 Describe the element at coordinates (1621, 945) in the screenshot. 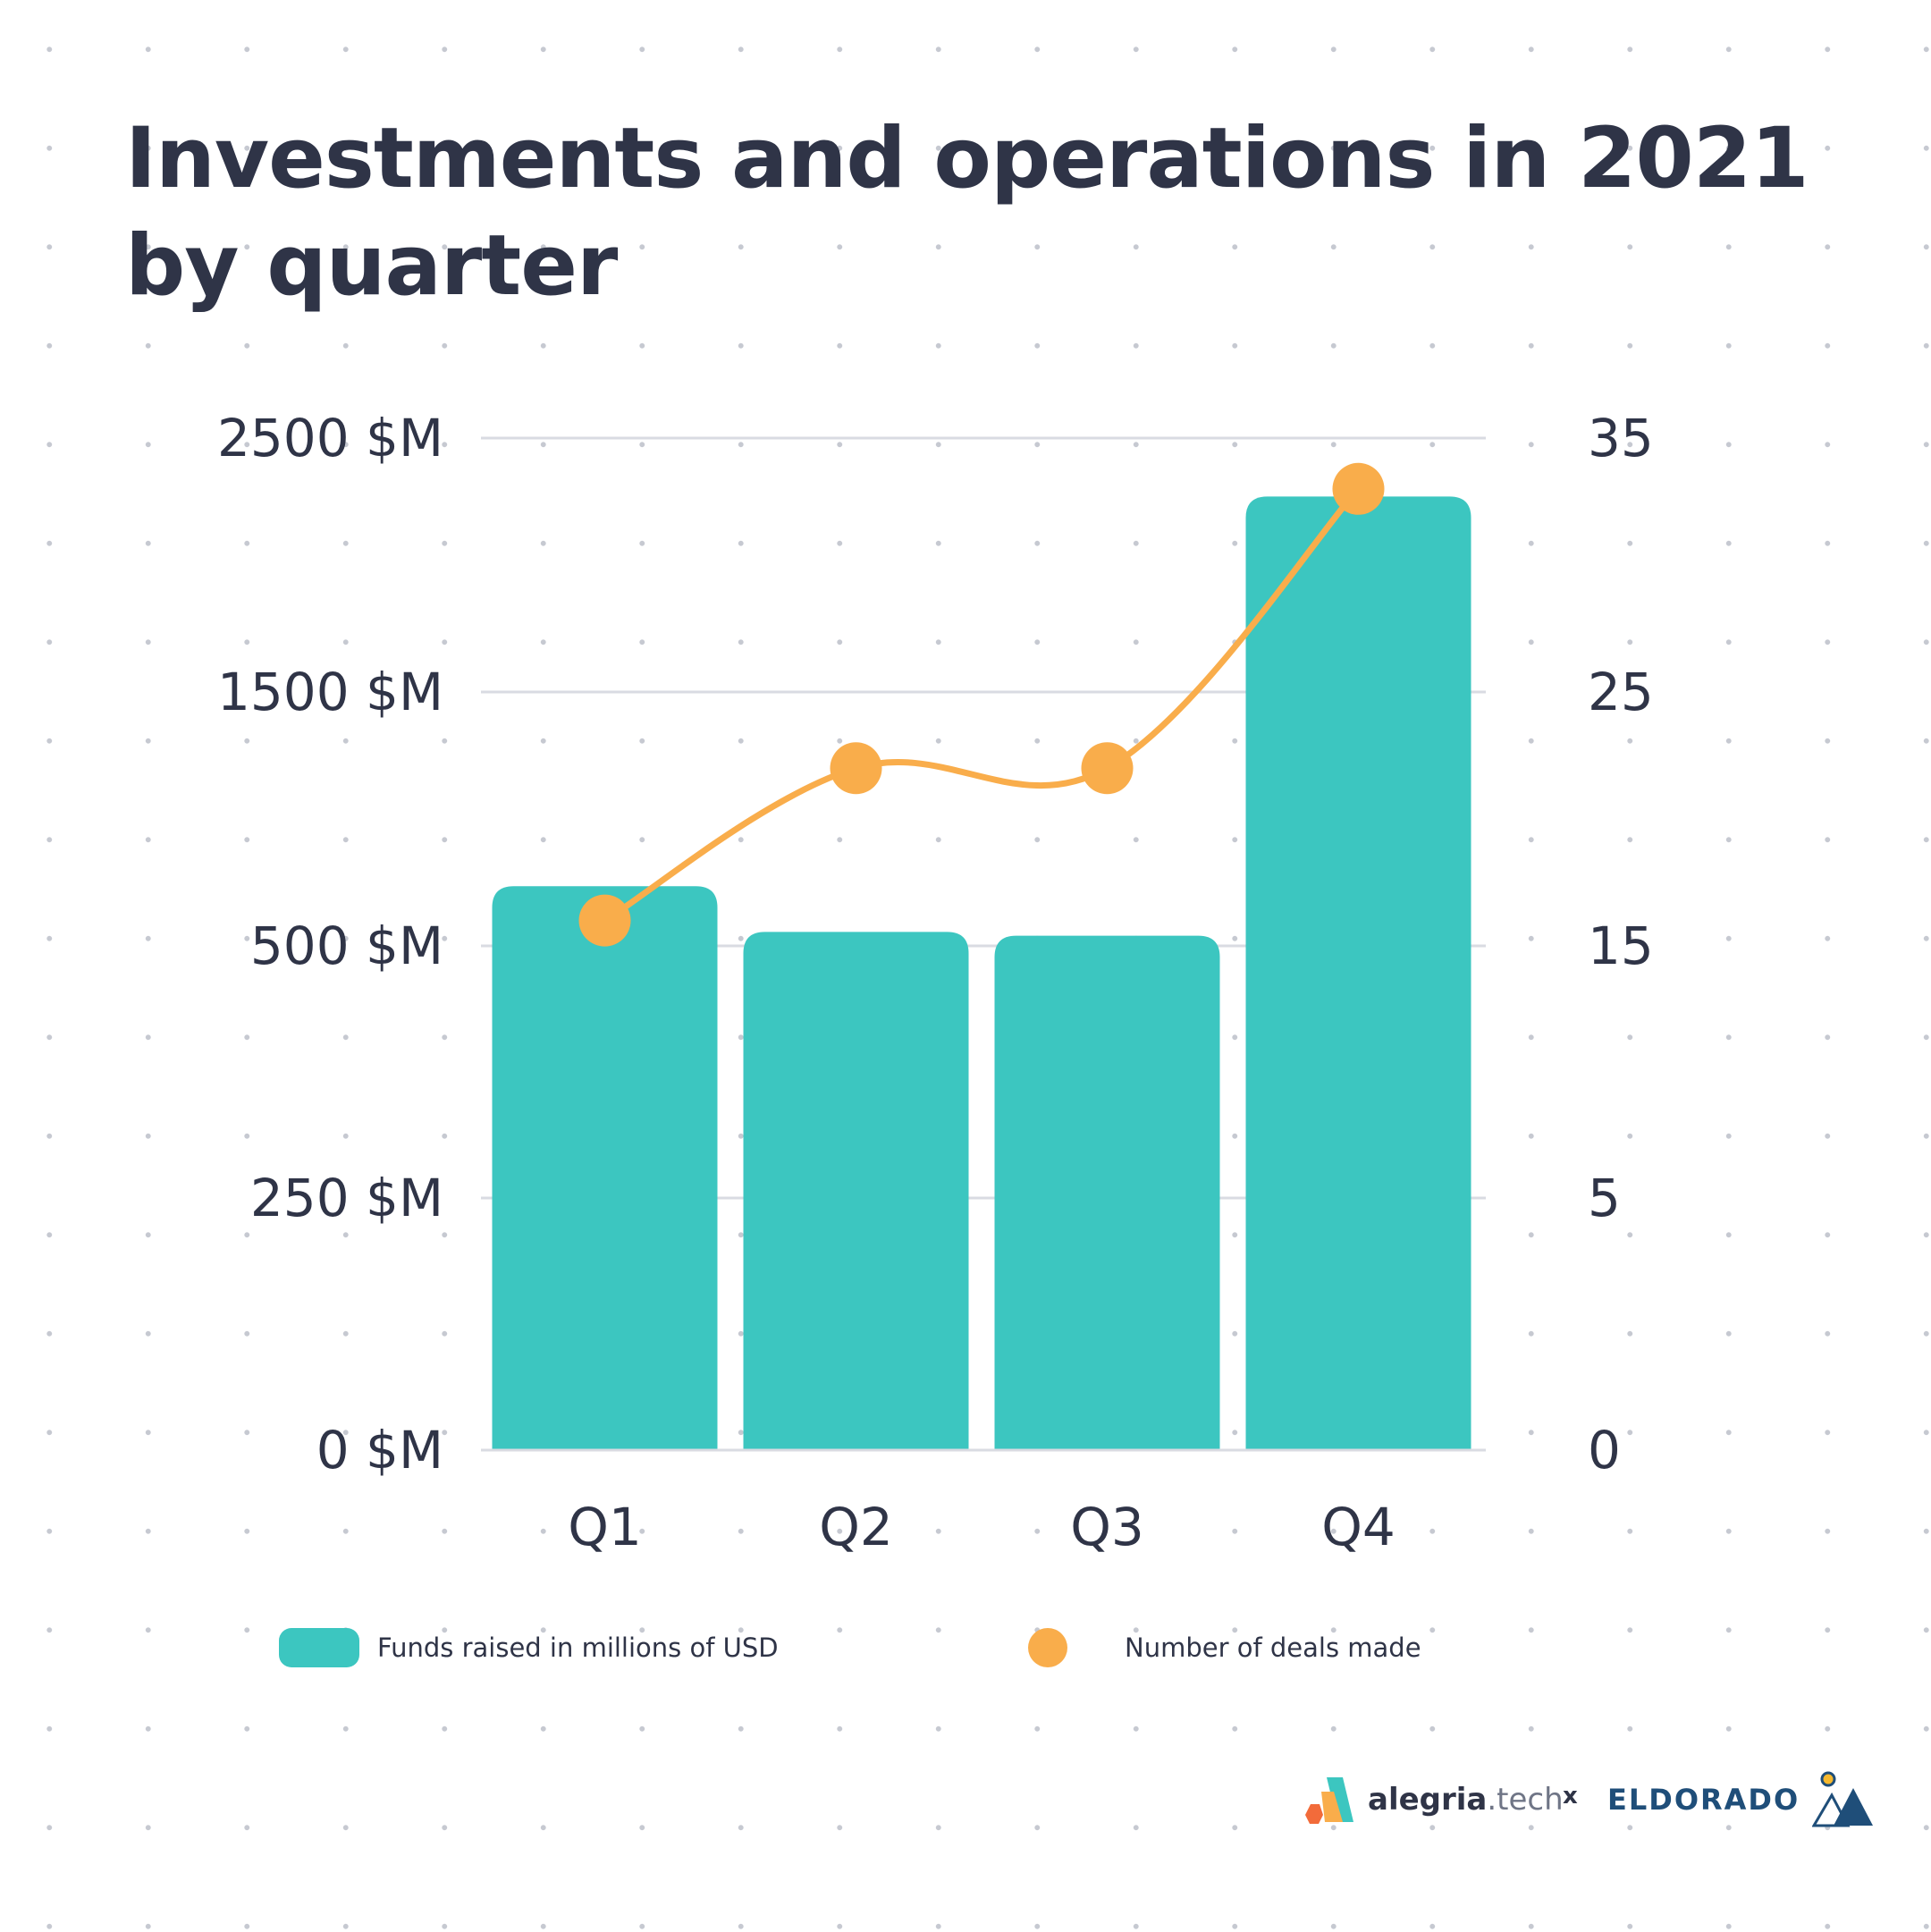

I see `right-axis-tick-label: 15` at that location.